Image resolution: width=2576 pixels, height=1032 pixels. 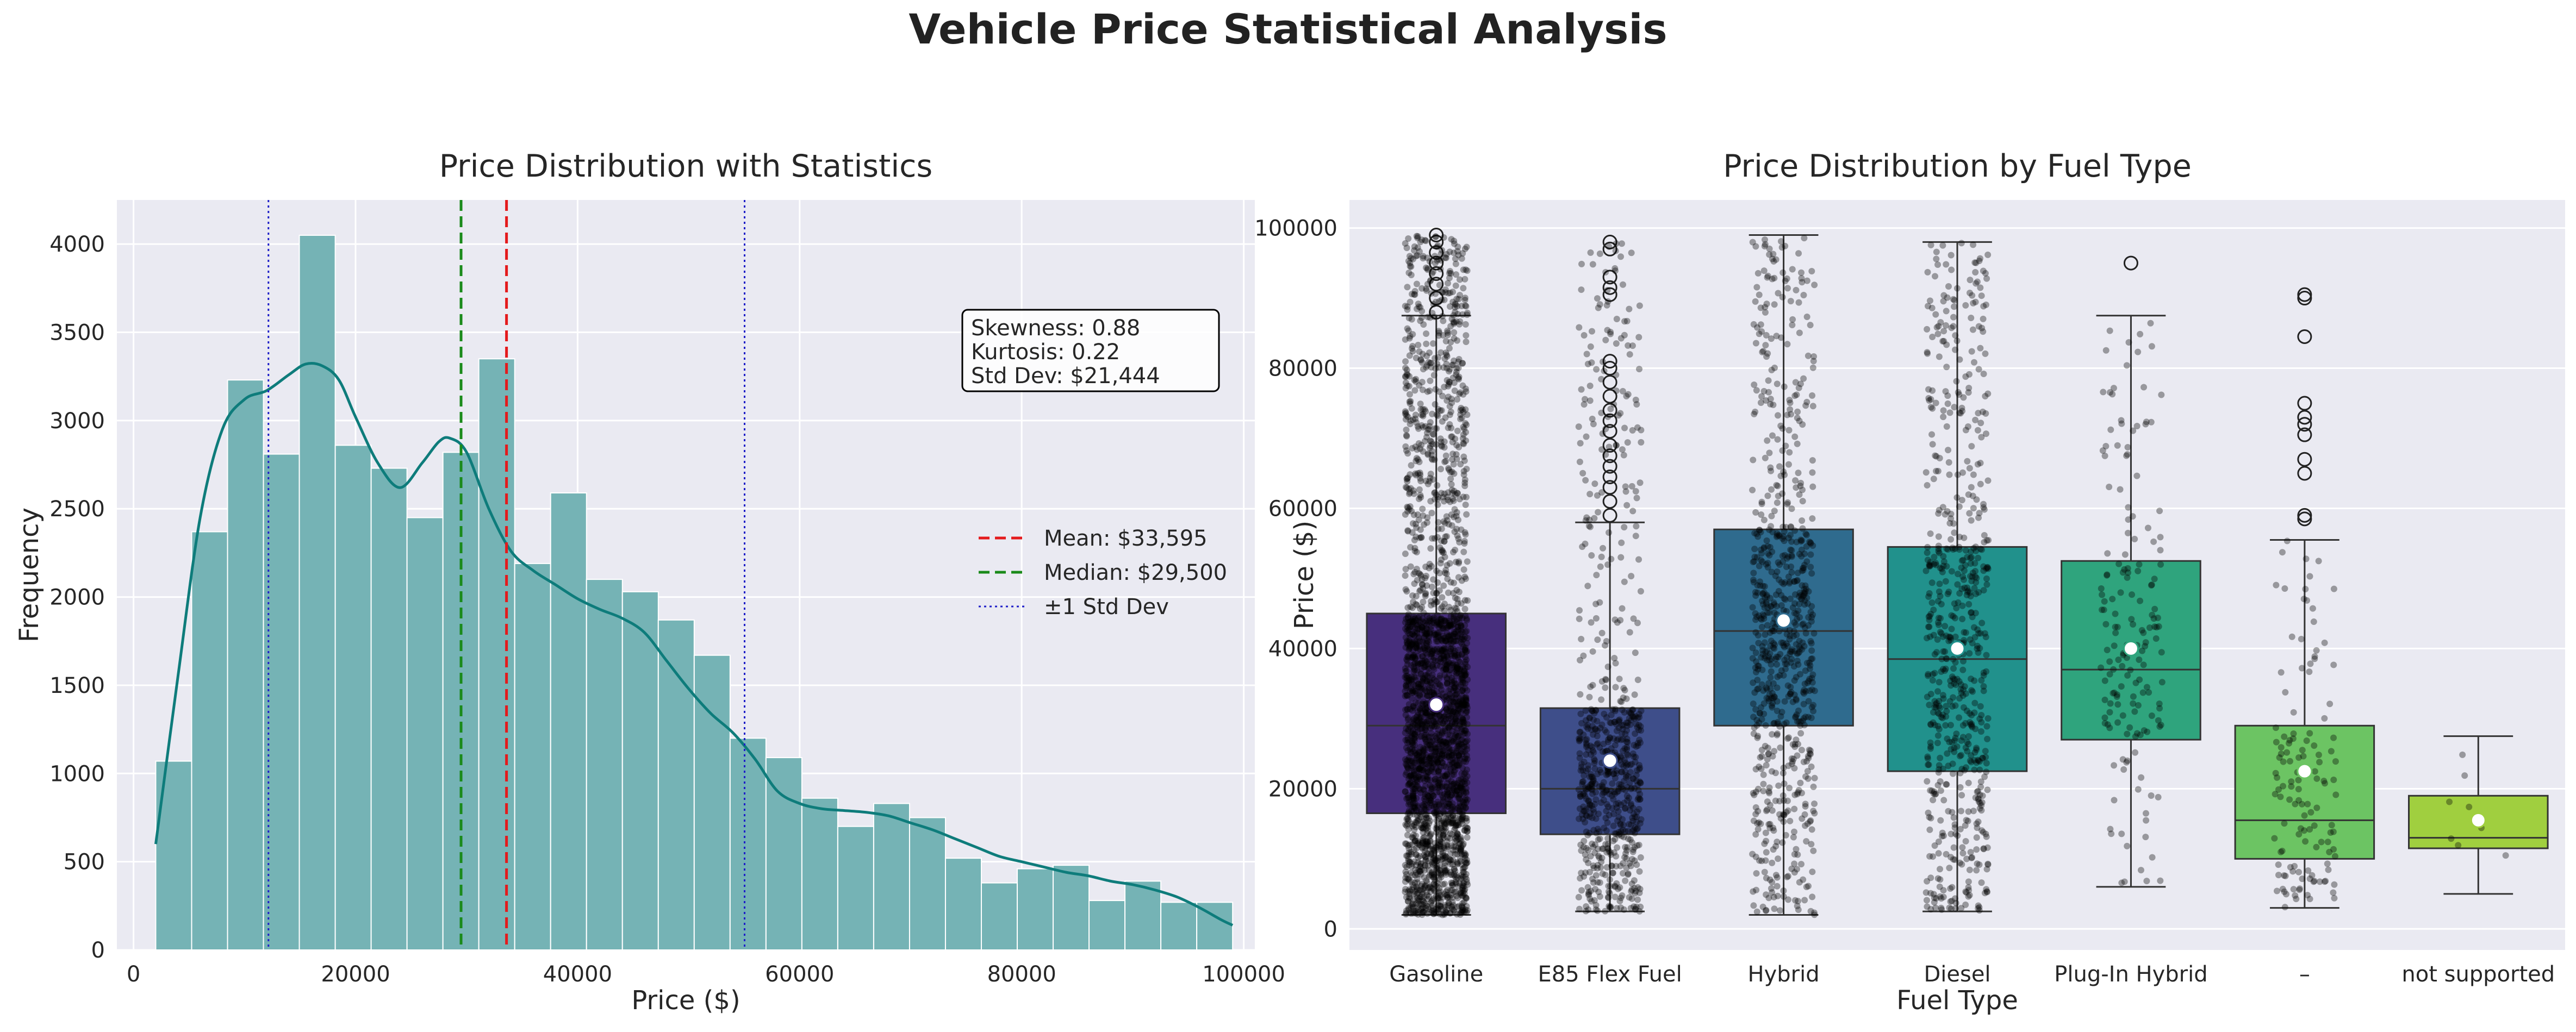 What do you see at coordinates (1436, 273) in the screenshot?
I see `outlier` at bounding box center [1436, 273].